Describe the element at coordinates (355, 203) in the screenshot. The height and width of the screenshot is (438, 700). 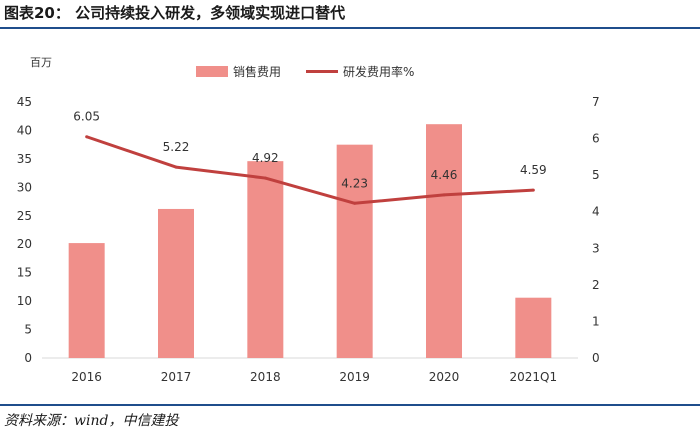
I see `line-point-2019` at that location.